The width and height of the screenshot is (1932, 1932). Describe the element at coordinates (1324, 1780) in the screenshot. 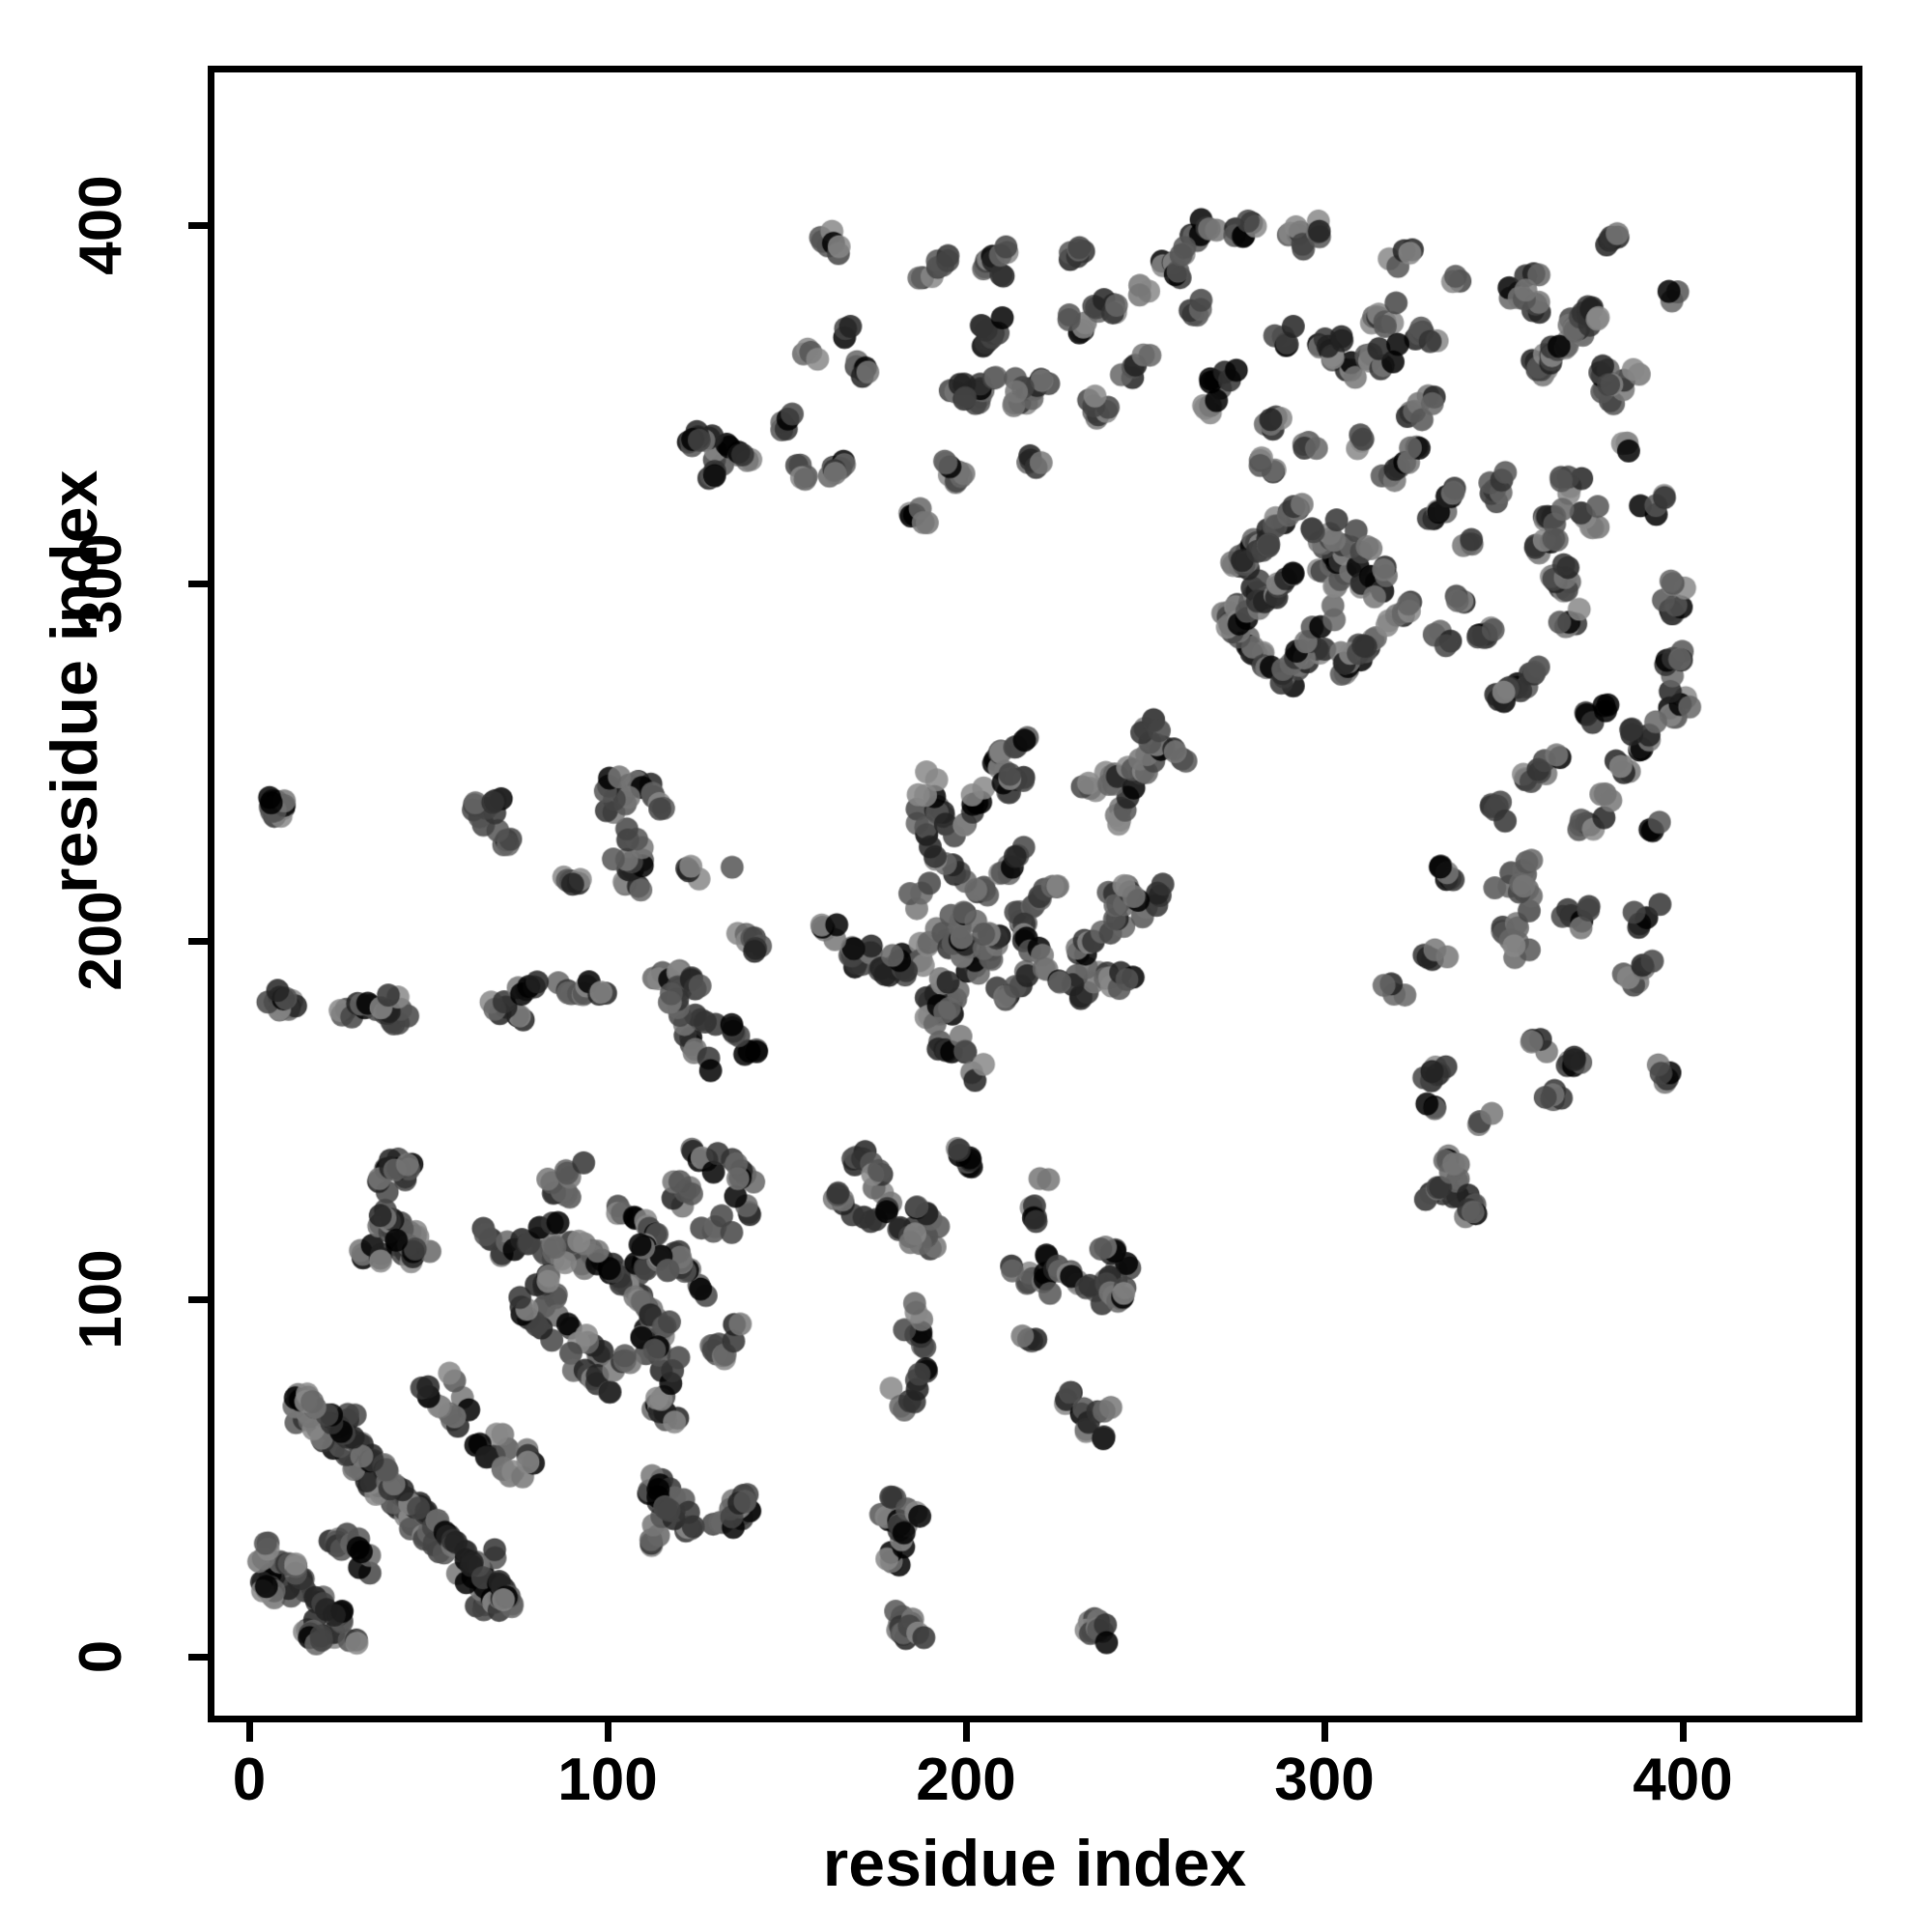

I see `x-tick-label: 300` at that location.